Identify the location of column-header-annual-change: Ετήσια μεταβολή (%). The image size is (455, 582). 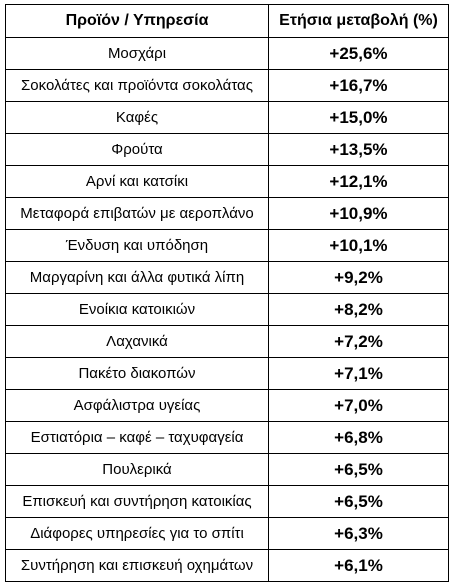
(358, 21).